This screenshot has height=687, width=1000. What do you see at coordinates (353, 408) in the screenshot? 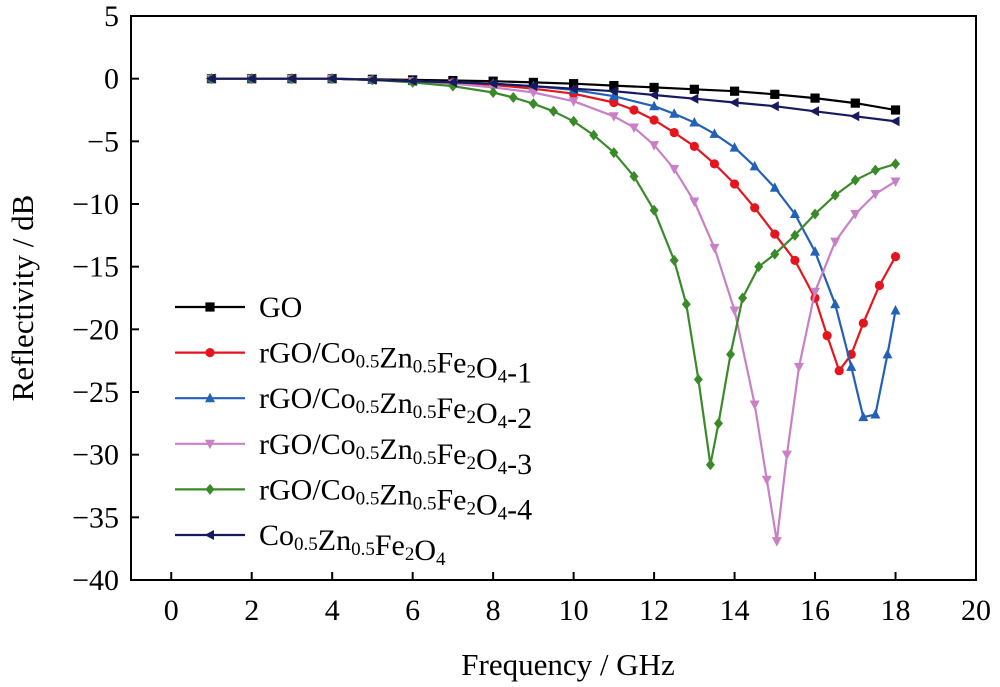
I see `legend-item: rGO/Co0.5Zn0.5Fe2O4-2` at bounding box center [353, 408].